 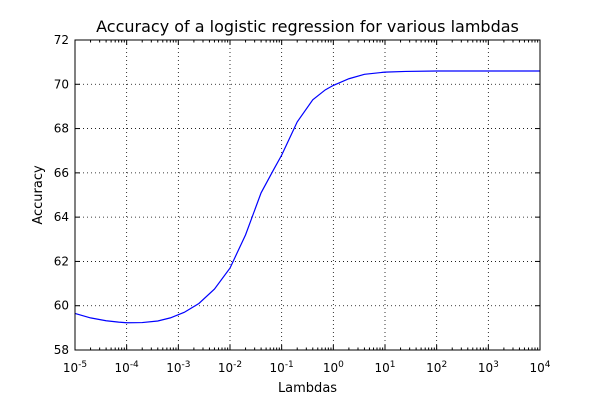 What do you see at coordinates (61, 350) in the screenshot?
I see `y-tick-label: 58` at bounding box center [61, 350].